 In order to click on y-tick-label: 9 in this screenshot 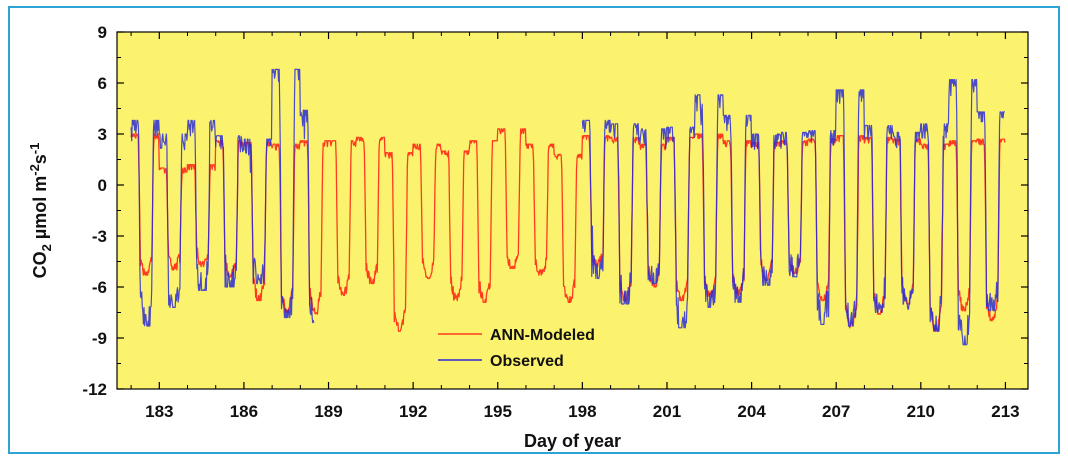, I will do `click(102, 32)`.